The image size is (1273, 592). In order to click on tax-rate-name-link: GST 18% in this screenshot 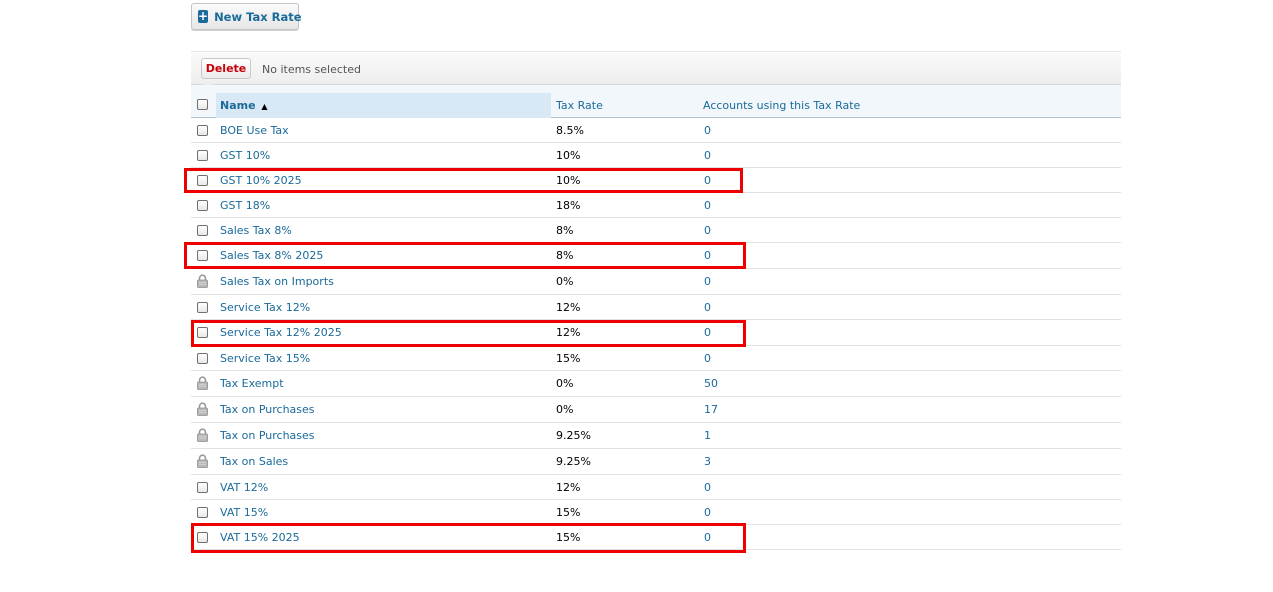, I will do `click(245, 205)`.